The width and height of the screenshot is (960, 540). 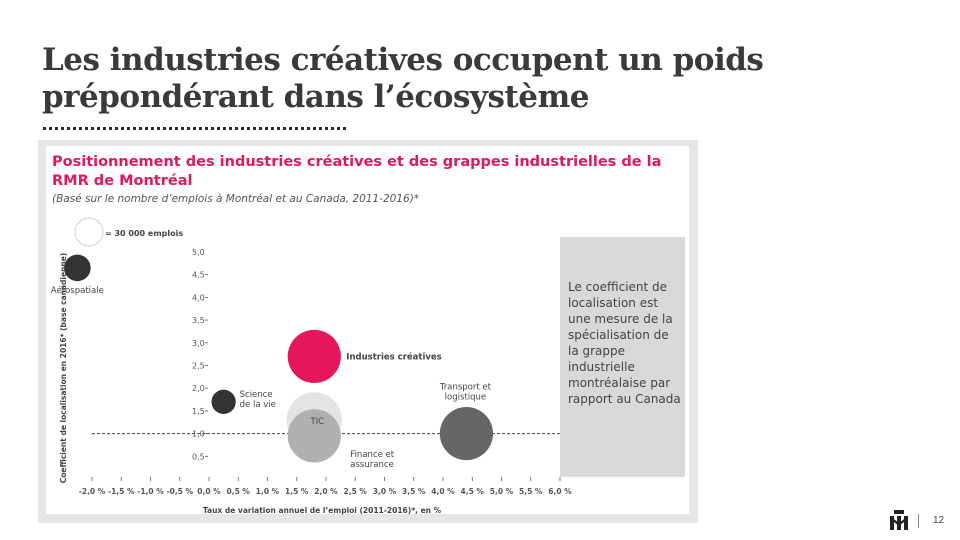 What do you see at coordinates (121, 491) in the screenshot?
I see `x-tick-label: -1,5 %` at bounding box center [121, 491].